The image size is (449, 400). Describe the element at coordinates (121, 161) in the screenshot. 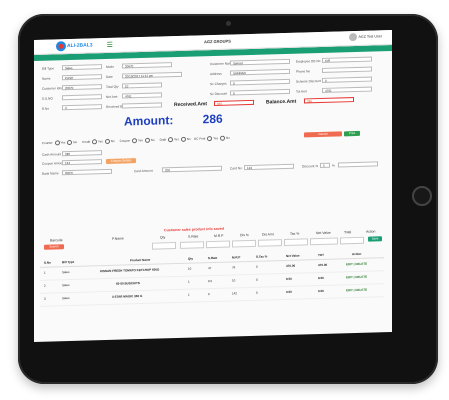

I see `coupon-details-button: Coupon Details` at that location.